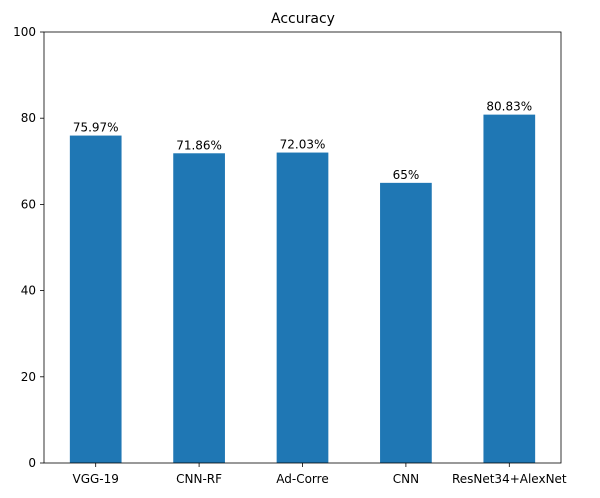  Describe the element at coordinates (303, 19) in the screenshot. I see `chart-title: Accuracy` at that location.